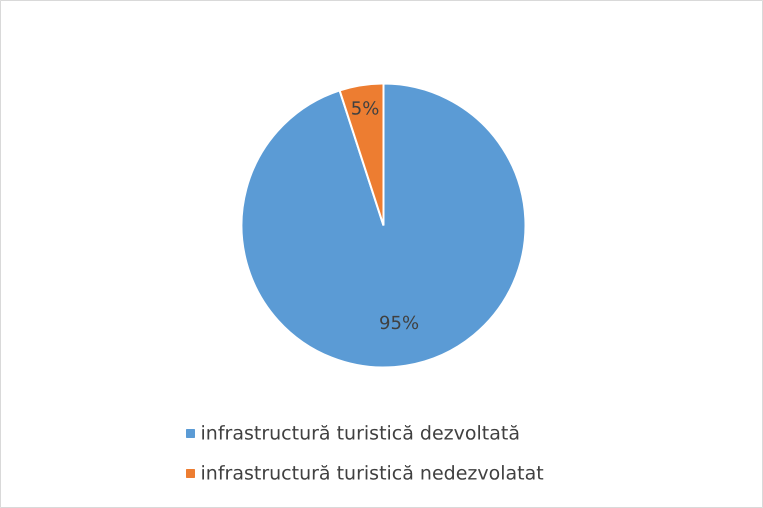 Image resolution: width=763 pixels, height=508 pixels. What do you see at coordinates (372, 473) in the screenshot?
I see `legend-label: infrastructură turistică nedezvolatat` at bounding box center [372, 473].